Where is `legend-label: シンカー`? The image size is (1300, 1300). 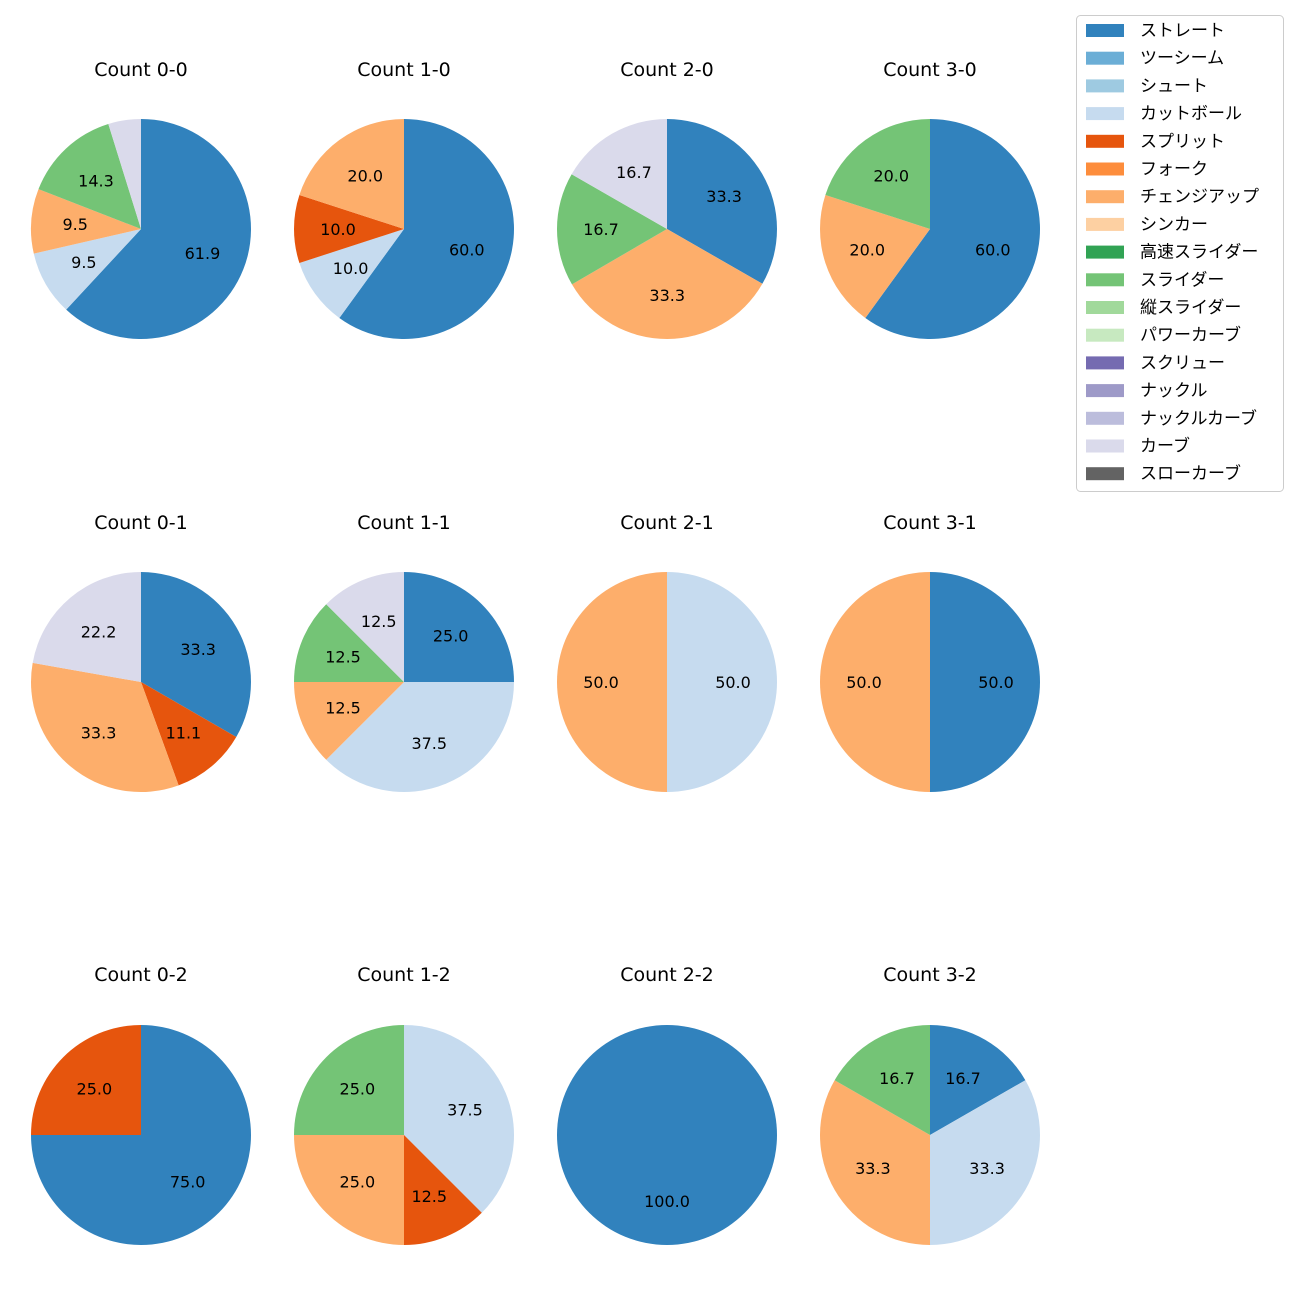 legend-label: シンカー is located at coordinates (1174, 225).